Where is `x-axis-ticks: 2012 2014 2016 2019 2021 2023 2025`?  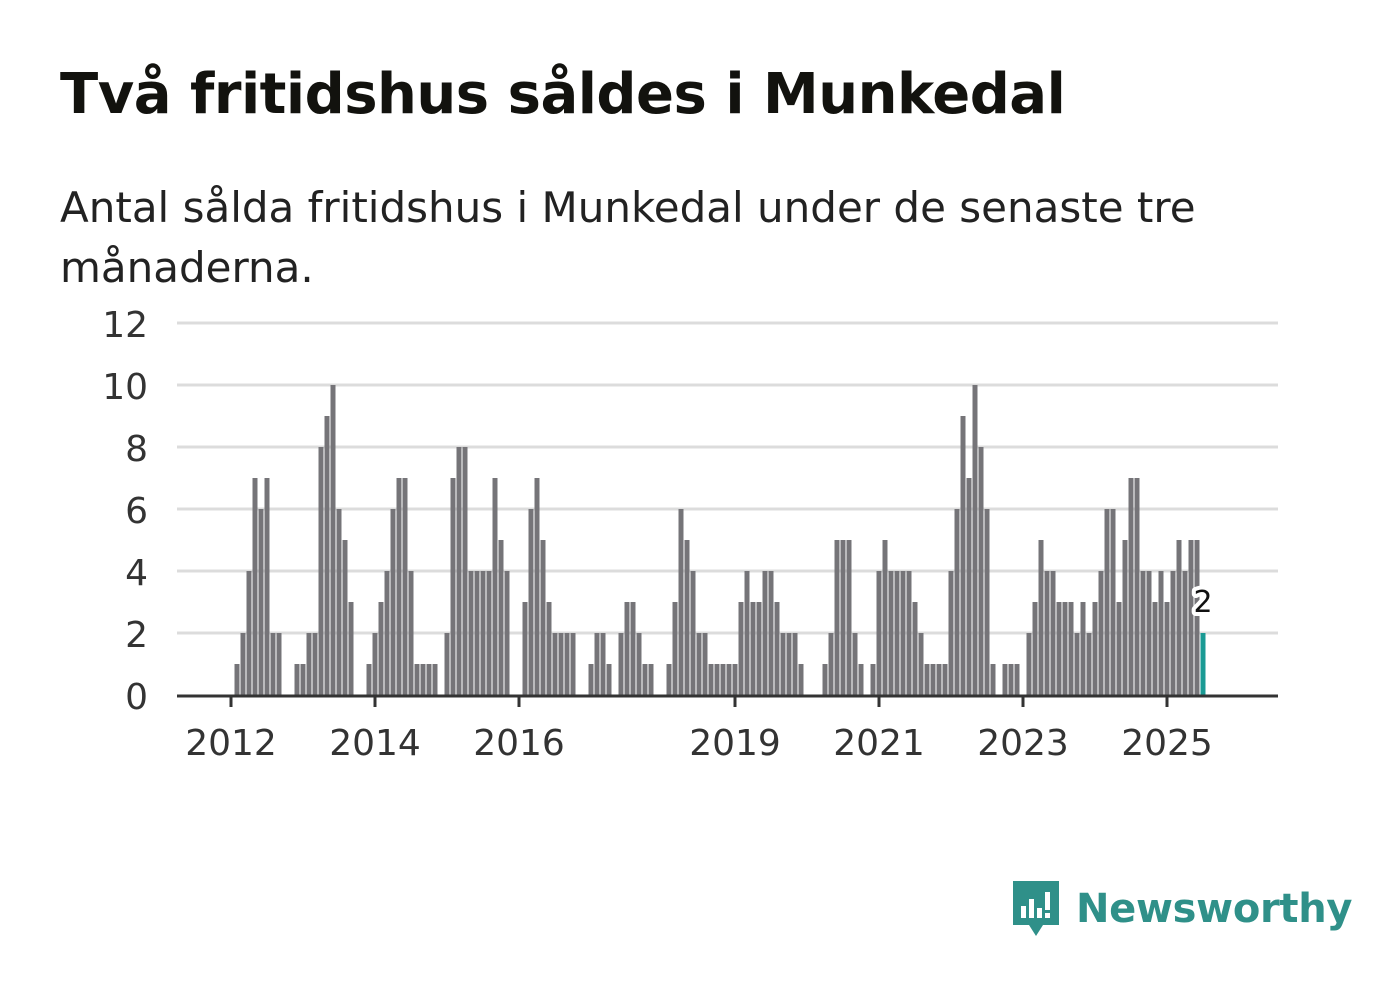 x-axis-ticks: 2012 2014 2016 2019 2021 2023 2025 is located at coordinates (699, 730).